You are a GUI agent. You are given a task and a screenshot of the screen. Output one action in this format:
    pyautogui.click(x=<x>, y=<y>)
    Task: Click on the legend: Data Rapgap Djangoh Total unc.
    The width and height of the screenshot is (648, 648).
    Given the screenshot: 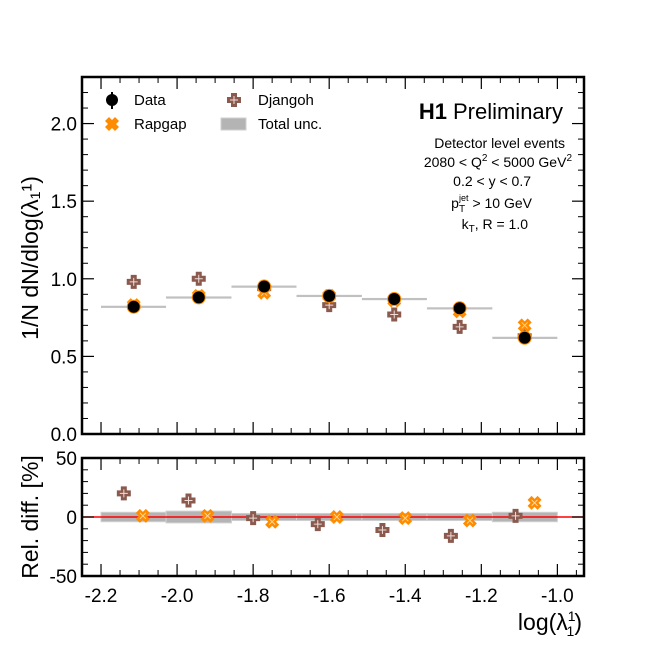 What is the action you would take?
    pyautogui.click(x=213, y=112)
    